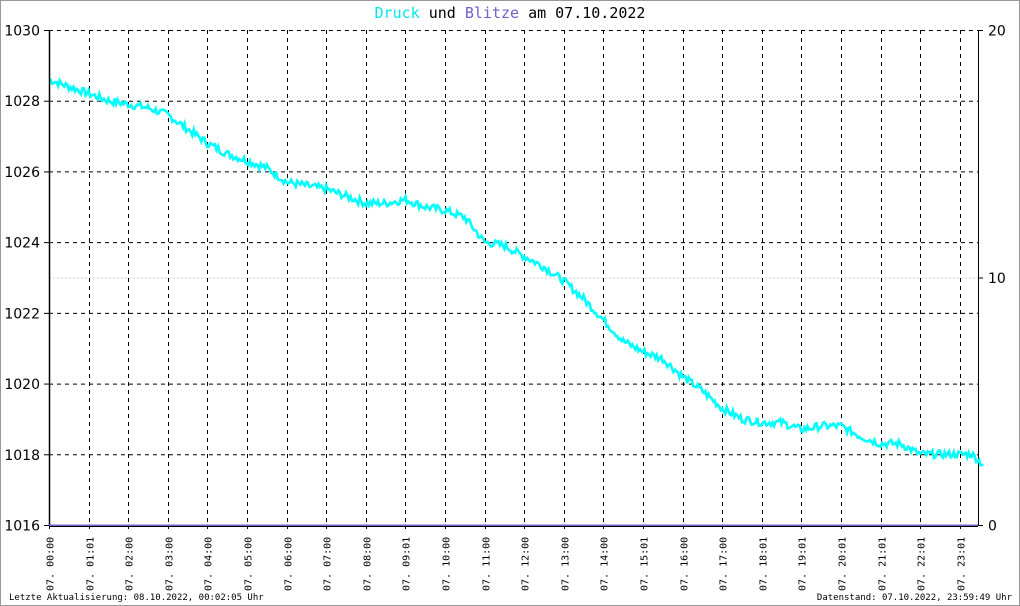  Describe the element at coordinates (605, 564) in the screenshot. I see `x-tick-label: 07. 14:00` at that location.